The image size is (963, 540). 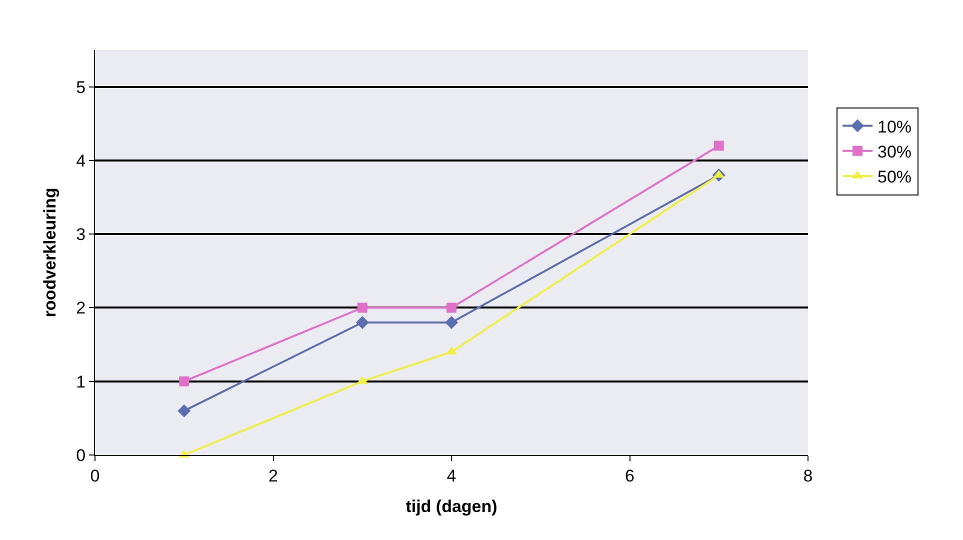 What do you see at coordinates (273, 476) in the screenshot?
I see `x-tick-label: 2` at bounding box center [273, 476].